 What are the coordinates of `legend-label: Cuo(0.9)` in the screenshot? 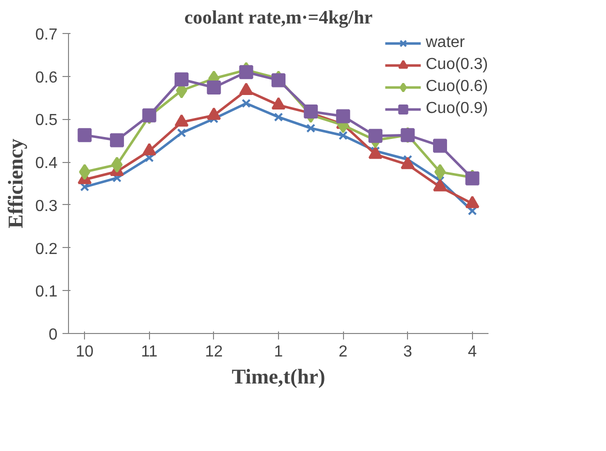 It's located at (457, 109).